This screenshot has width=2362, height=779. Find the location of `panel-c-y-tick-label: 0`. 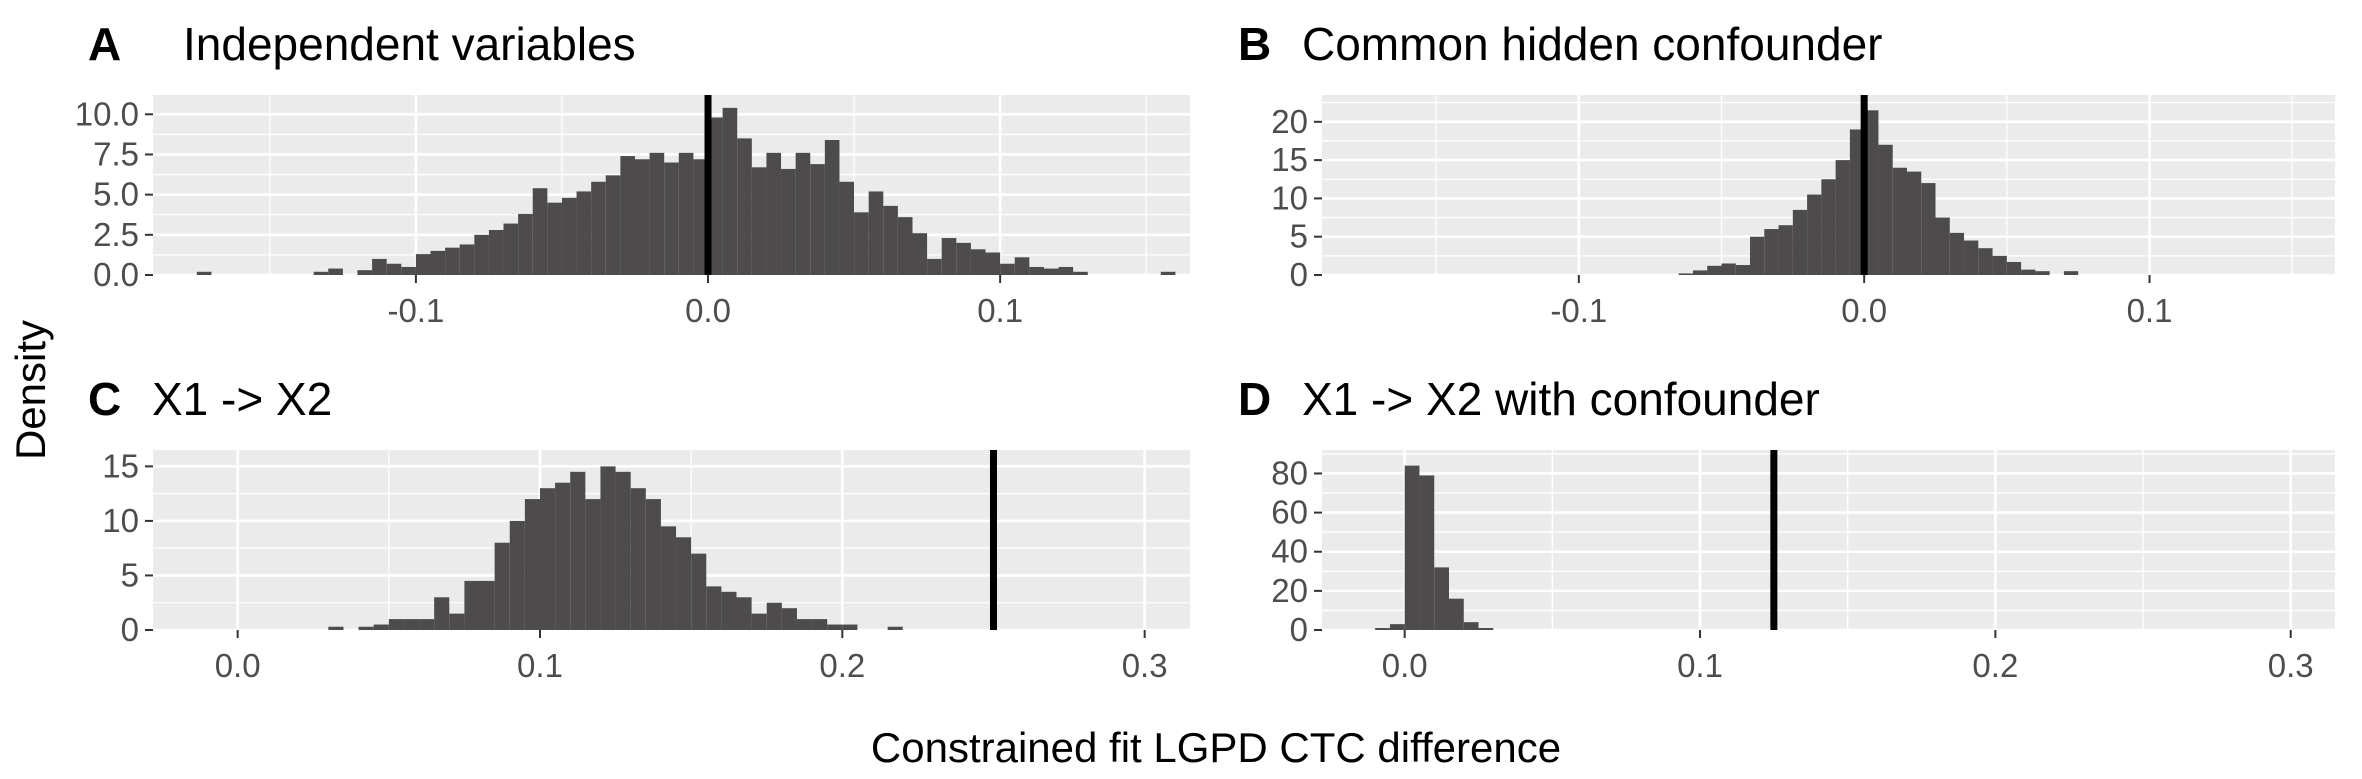

panel-c-y-tick-label: 0 is located at coordinates (130, 629).